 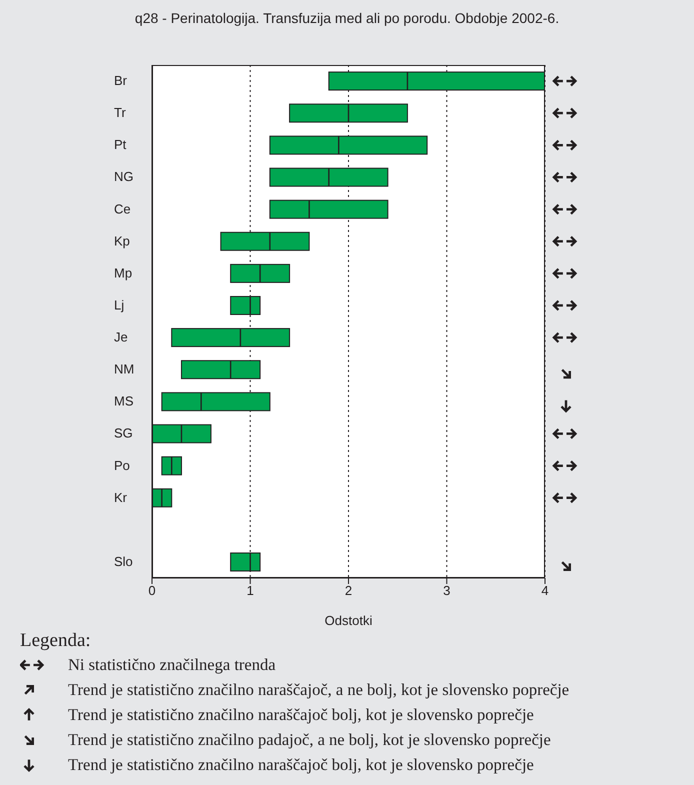 What do you see at coordinates (309, 740) in the screenshot?
I see `text: Trend je statistično značilno padajoč, a ne bolj, kot je slovensko poprečje` at bounding box center [309, 740].